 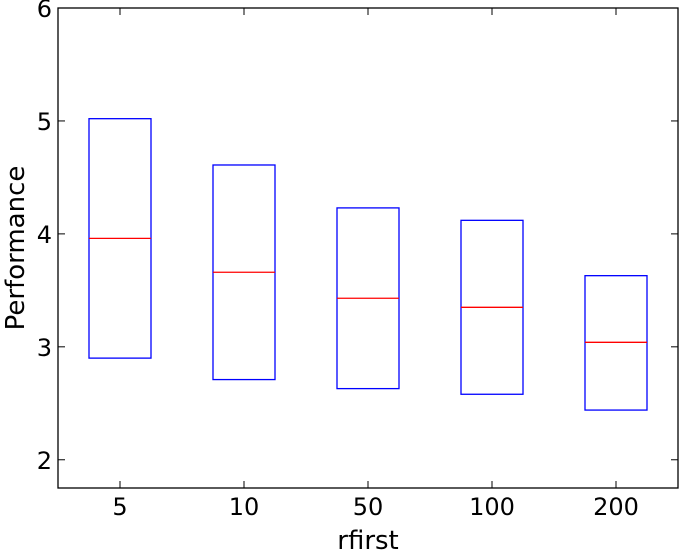 I want to click on x-axis-label: rfirst, so click(x=368, y=541).